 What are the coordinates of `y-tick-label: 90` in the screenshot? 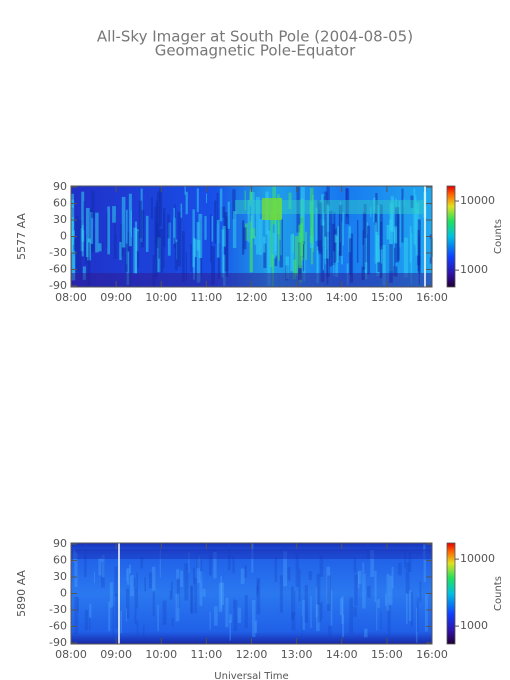 It's located at (60, 186).